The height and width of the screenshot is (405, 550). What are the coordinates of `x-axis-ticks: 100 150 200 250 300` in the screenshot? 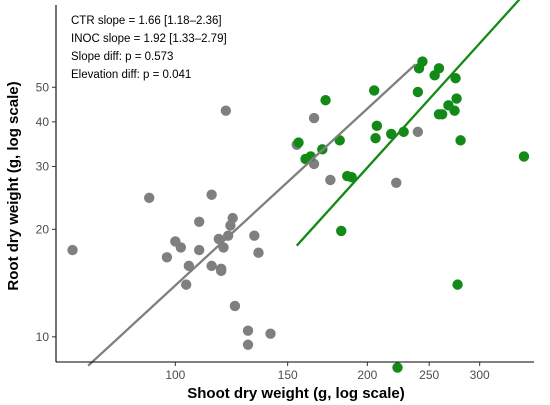 It's located at (327, 372).